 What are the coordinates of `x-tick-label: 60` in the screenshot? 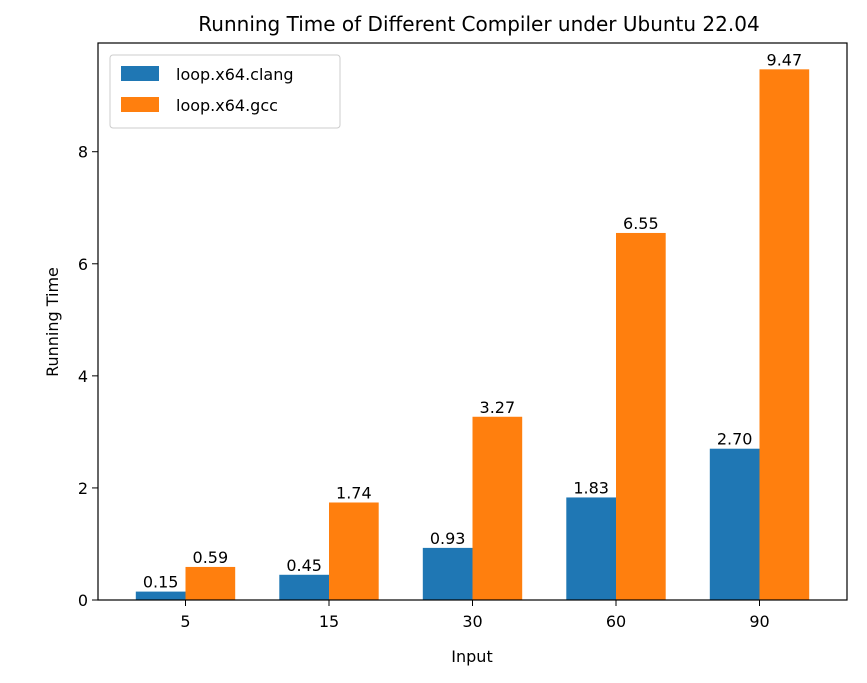 It's located at (616, 621).